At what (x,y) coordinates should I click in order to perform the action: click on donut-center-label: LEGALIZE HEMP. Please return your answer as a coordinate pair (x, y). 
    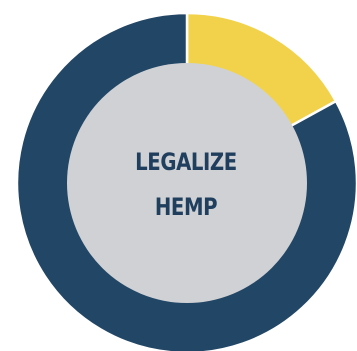
    Looking at the image, I should click on (186, 185).